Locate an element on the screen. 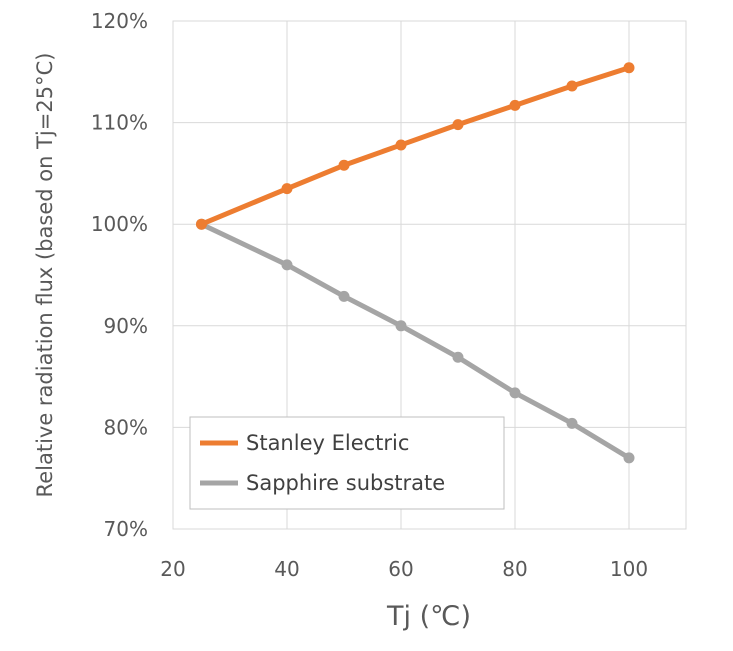 This screenshot has height=651, width=733. y-tick-label: 120% is located at coordinates (119, 21).